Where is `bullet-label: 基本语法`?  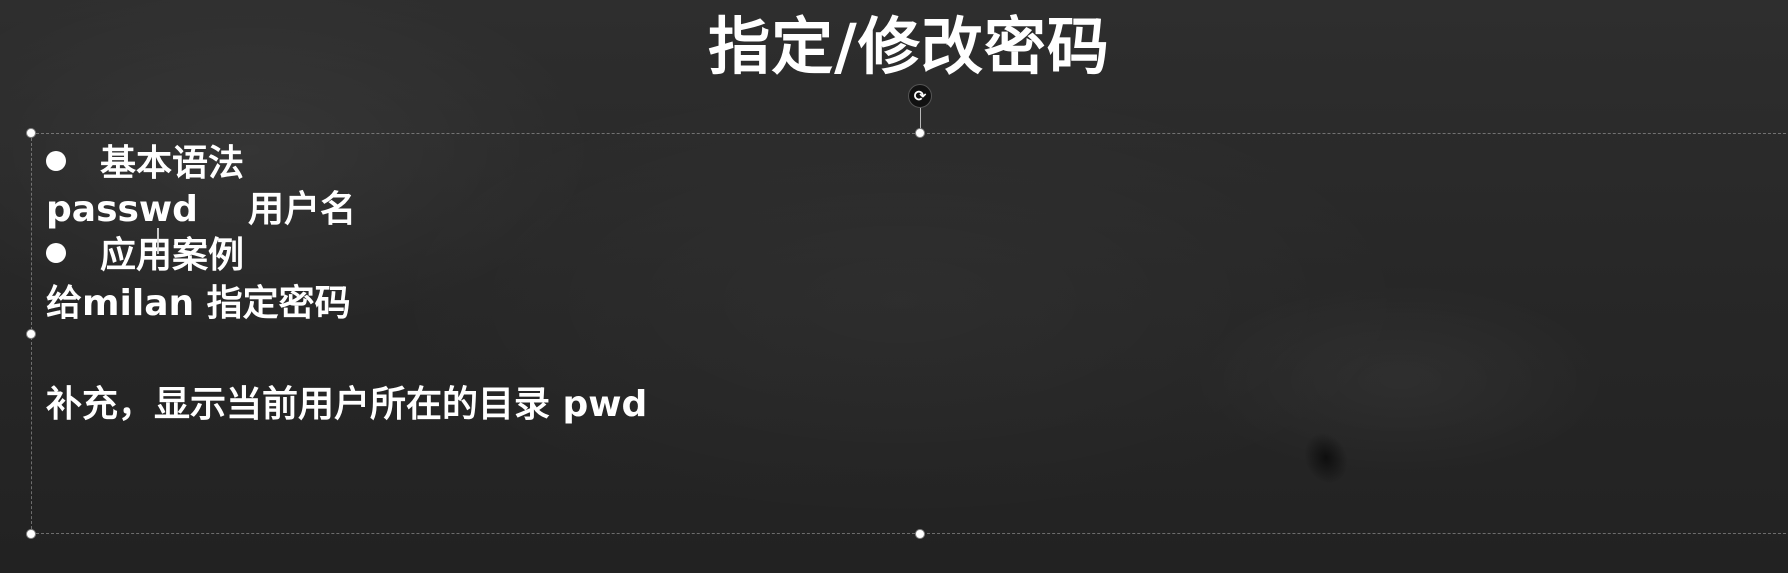
bullet-label: 基本语法 is located at coordinates (172, 163).